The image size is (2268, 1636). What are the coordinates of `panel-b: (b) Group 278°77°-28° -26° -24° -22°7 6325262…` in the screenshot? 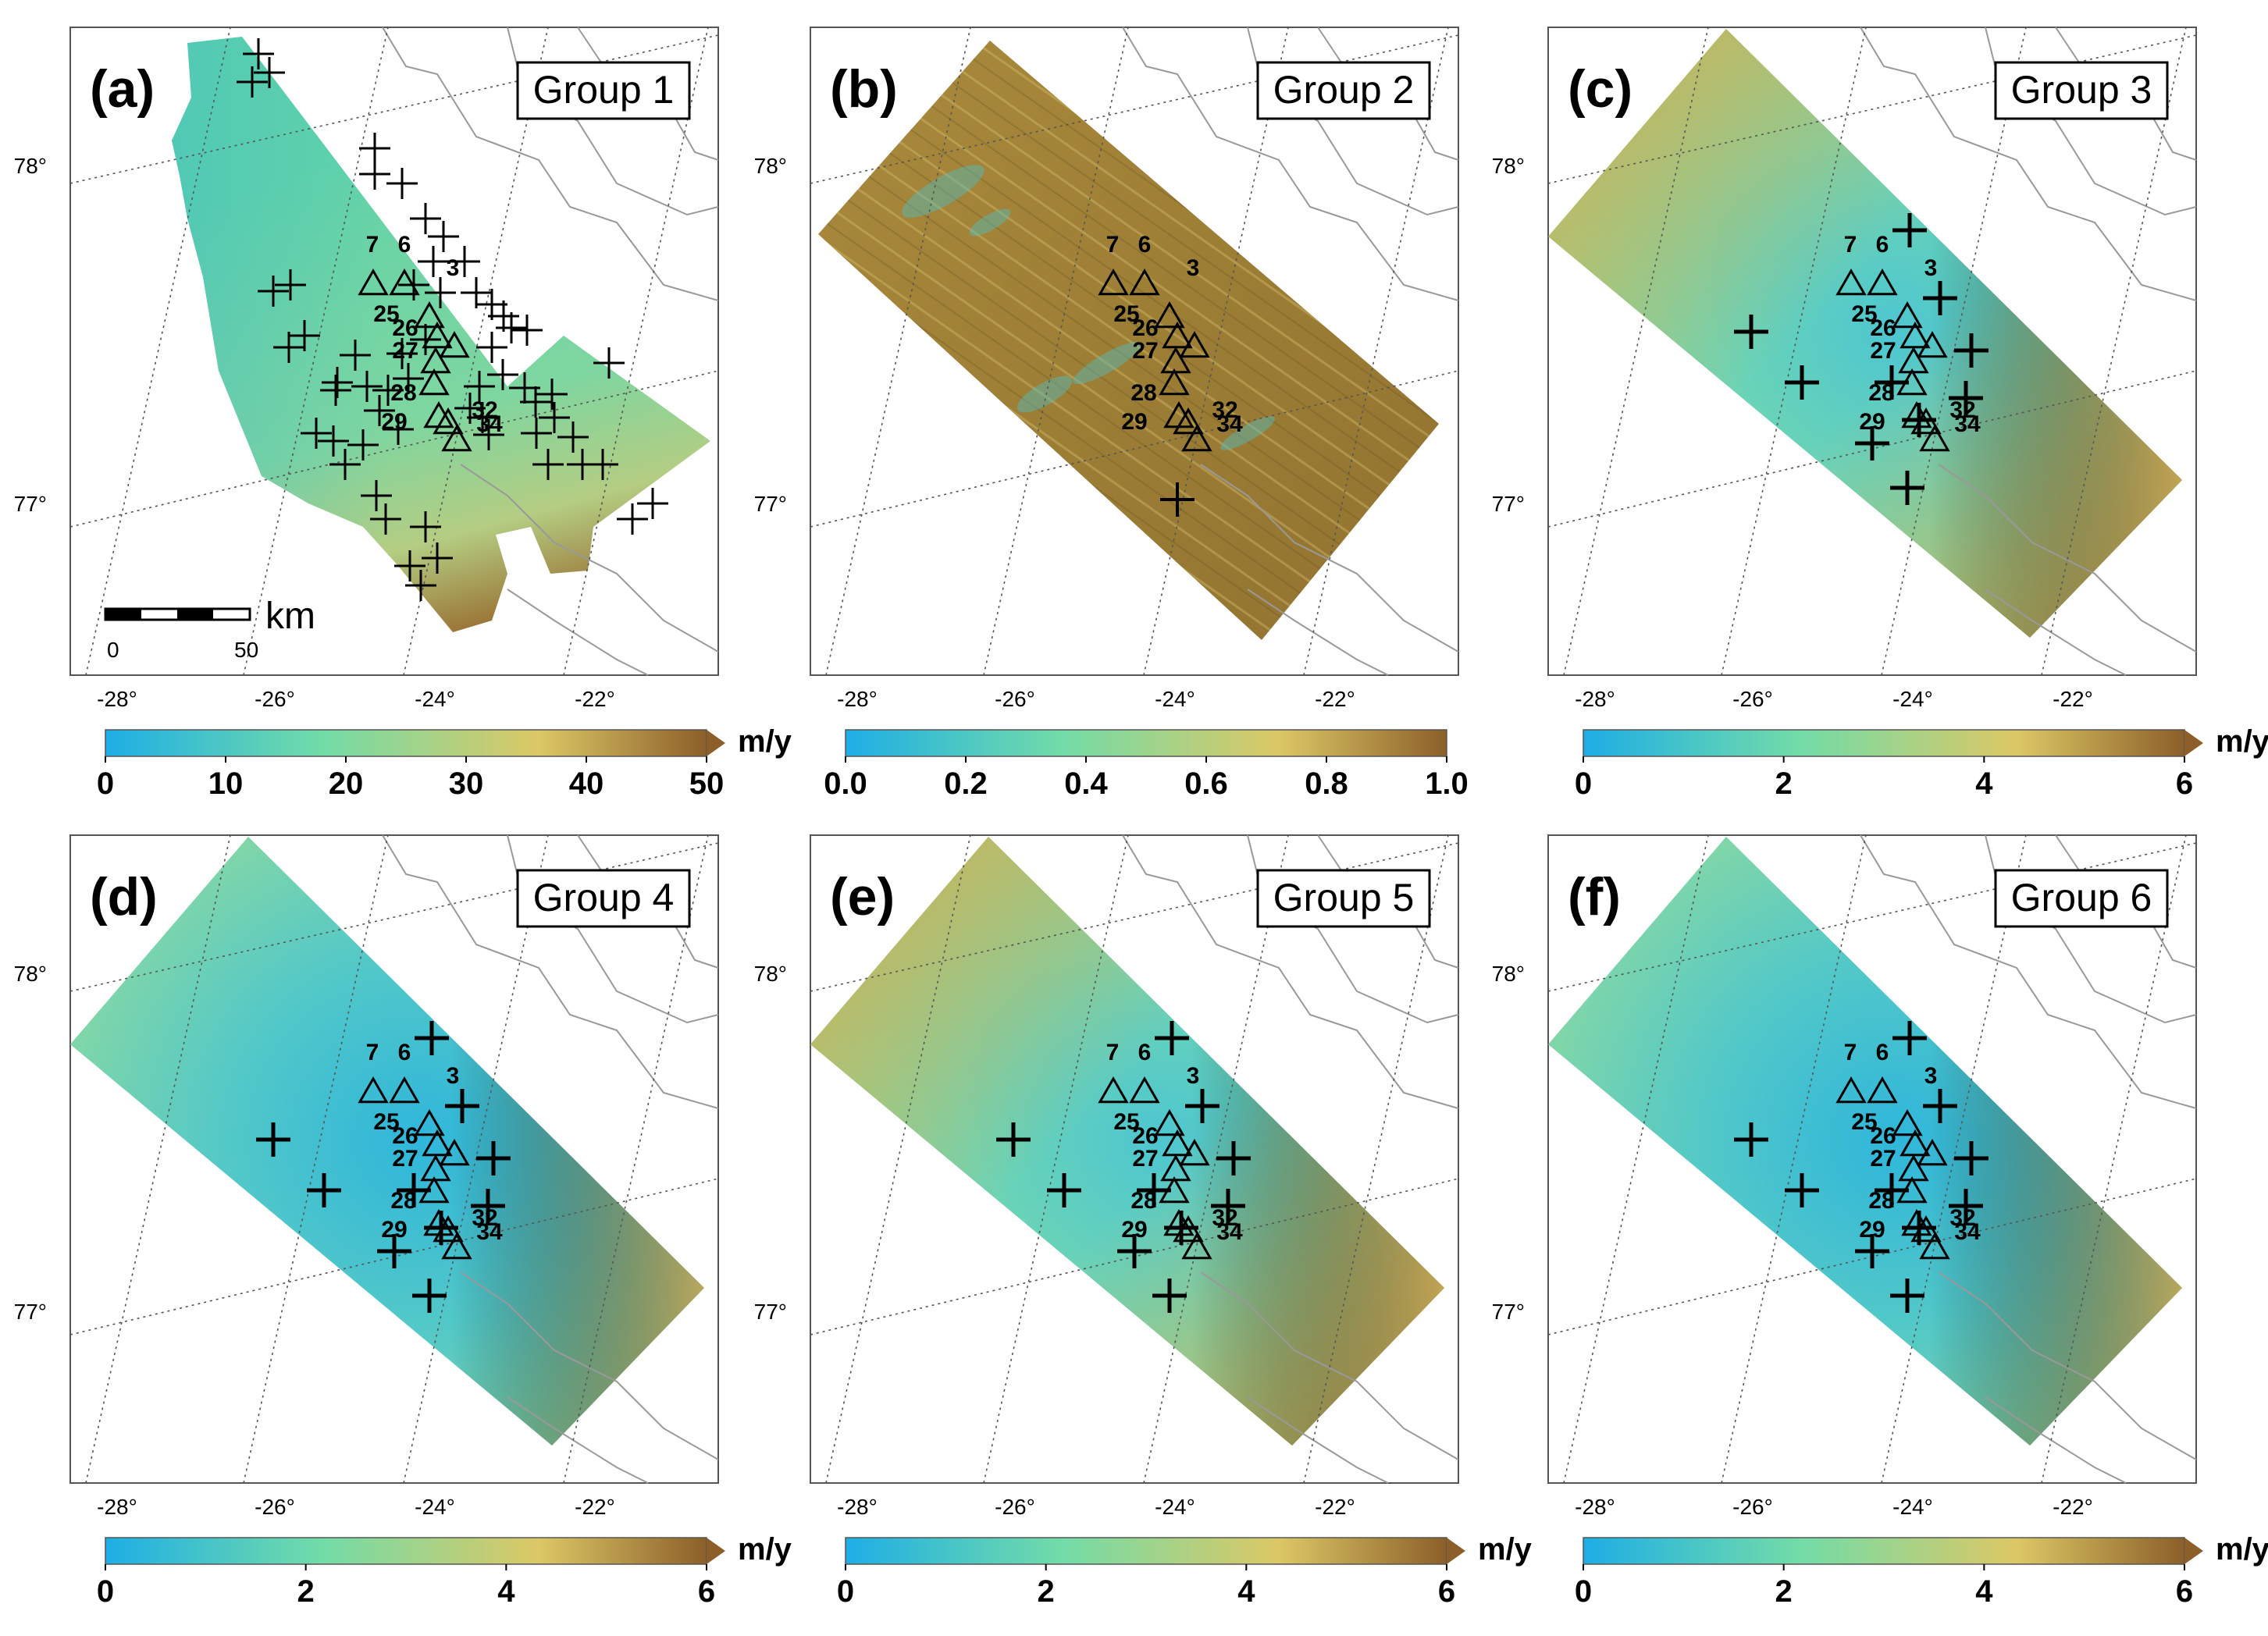 It's located at (1111, 414).